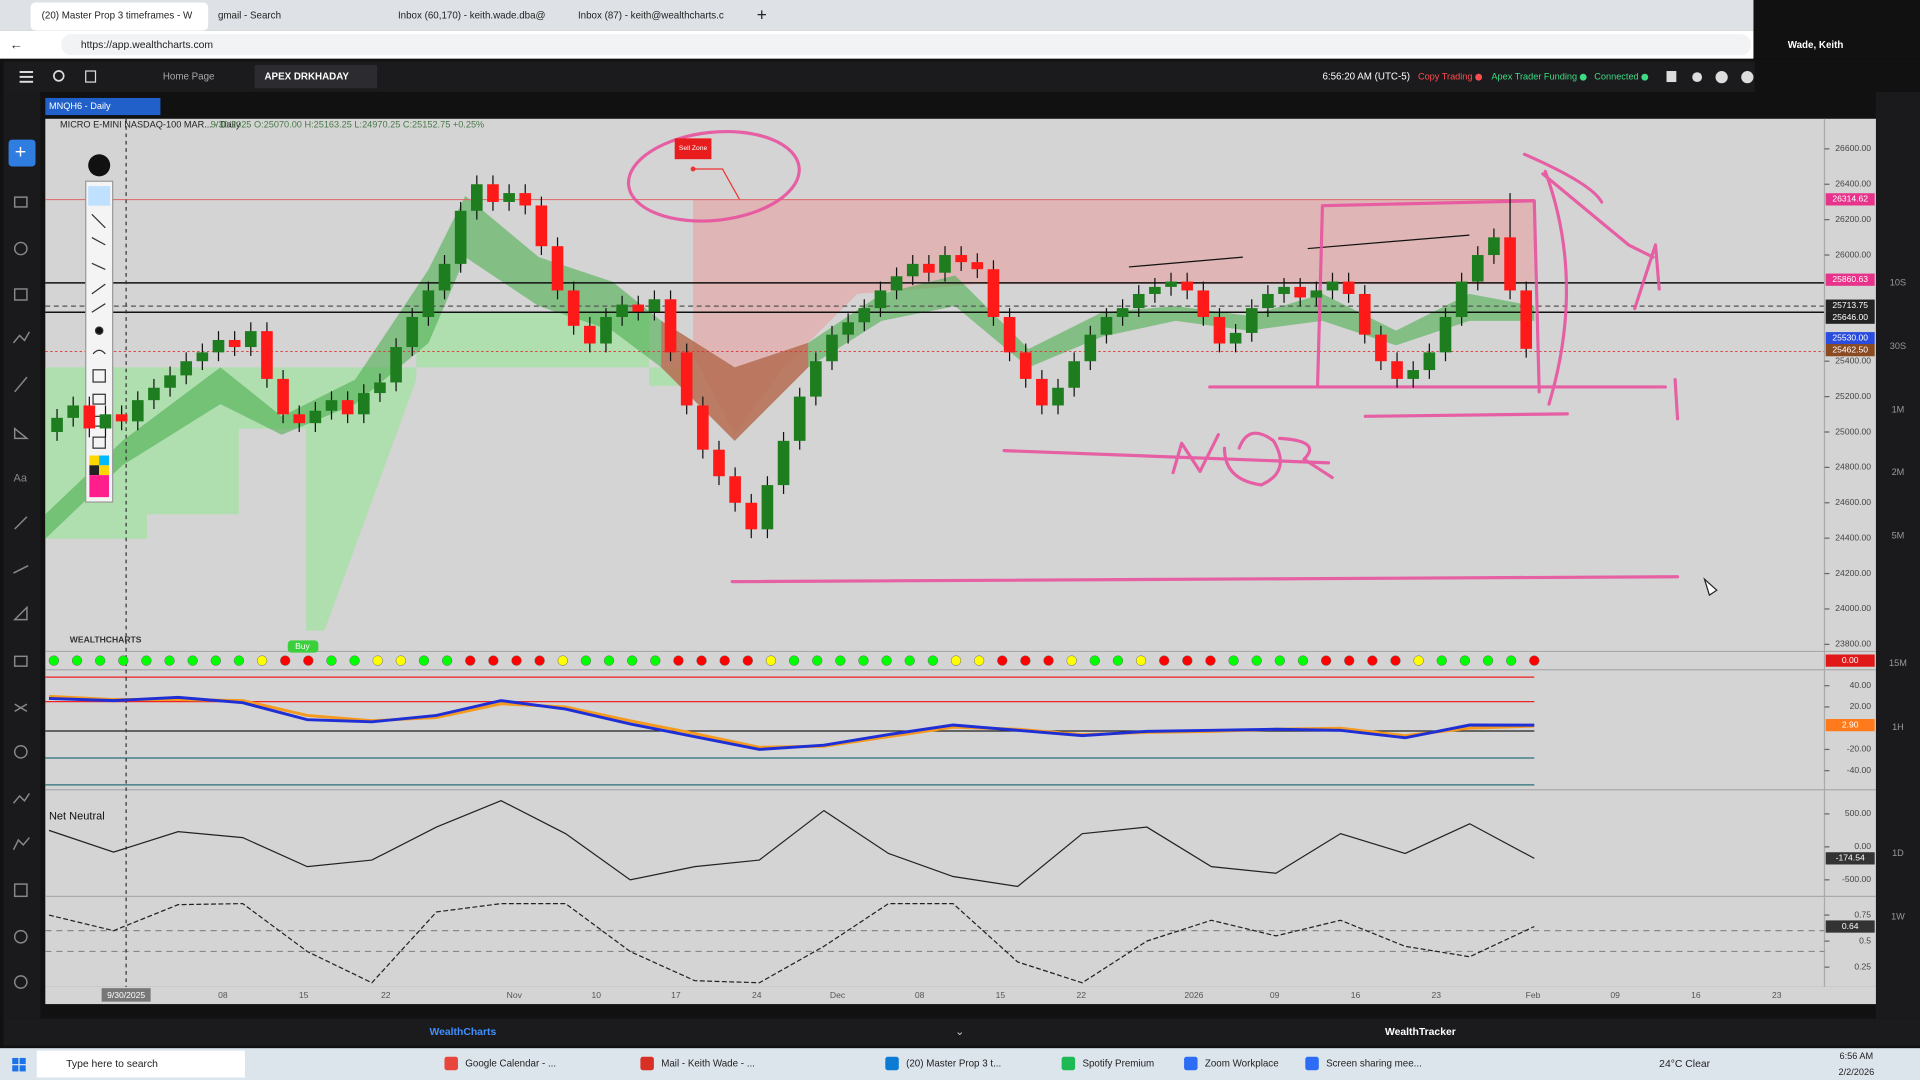 The height and width of the screenshot is (1080, 1920). What do you see at coordinates (472, 16) in the screenshot?
I see `browser-tab: Inbox (60,170) - keith.wade.dba@` at bounding box center [472, 16].